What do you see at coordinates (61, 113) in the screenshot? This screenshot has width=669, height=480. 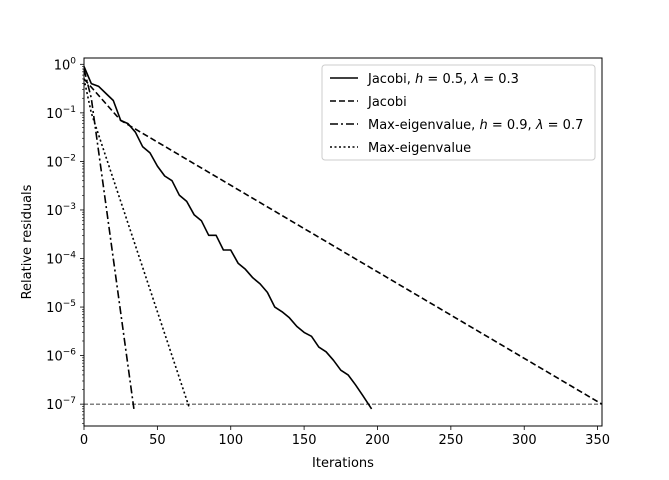 I see `y-tick-label: 10⁻¹` at bounding box center [61, 113].